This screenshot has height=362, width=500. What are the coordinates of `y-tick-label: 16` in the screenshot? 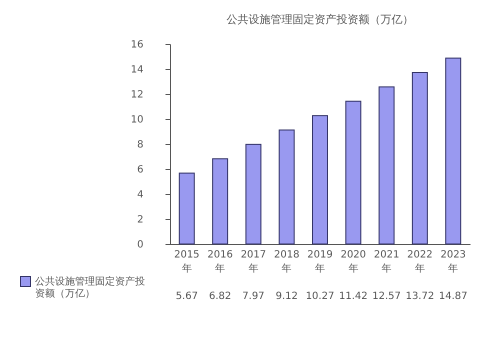 It's located at (137, 45).